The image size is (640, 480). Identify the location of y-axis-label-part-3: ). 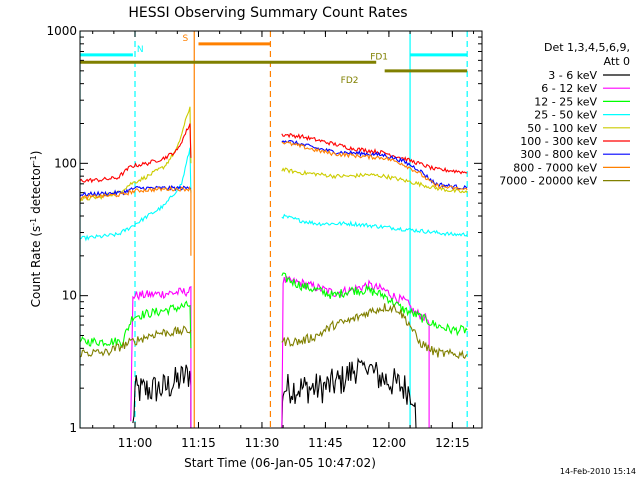
(36, 153).